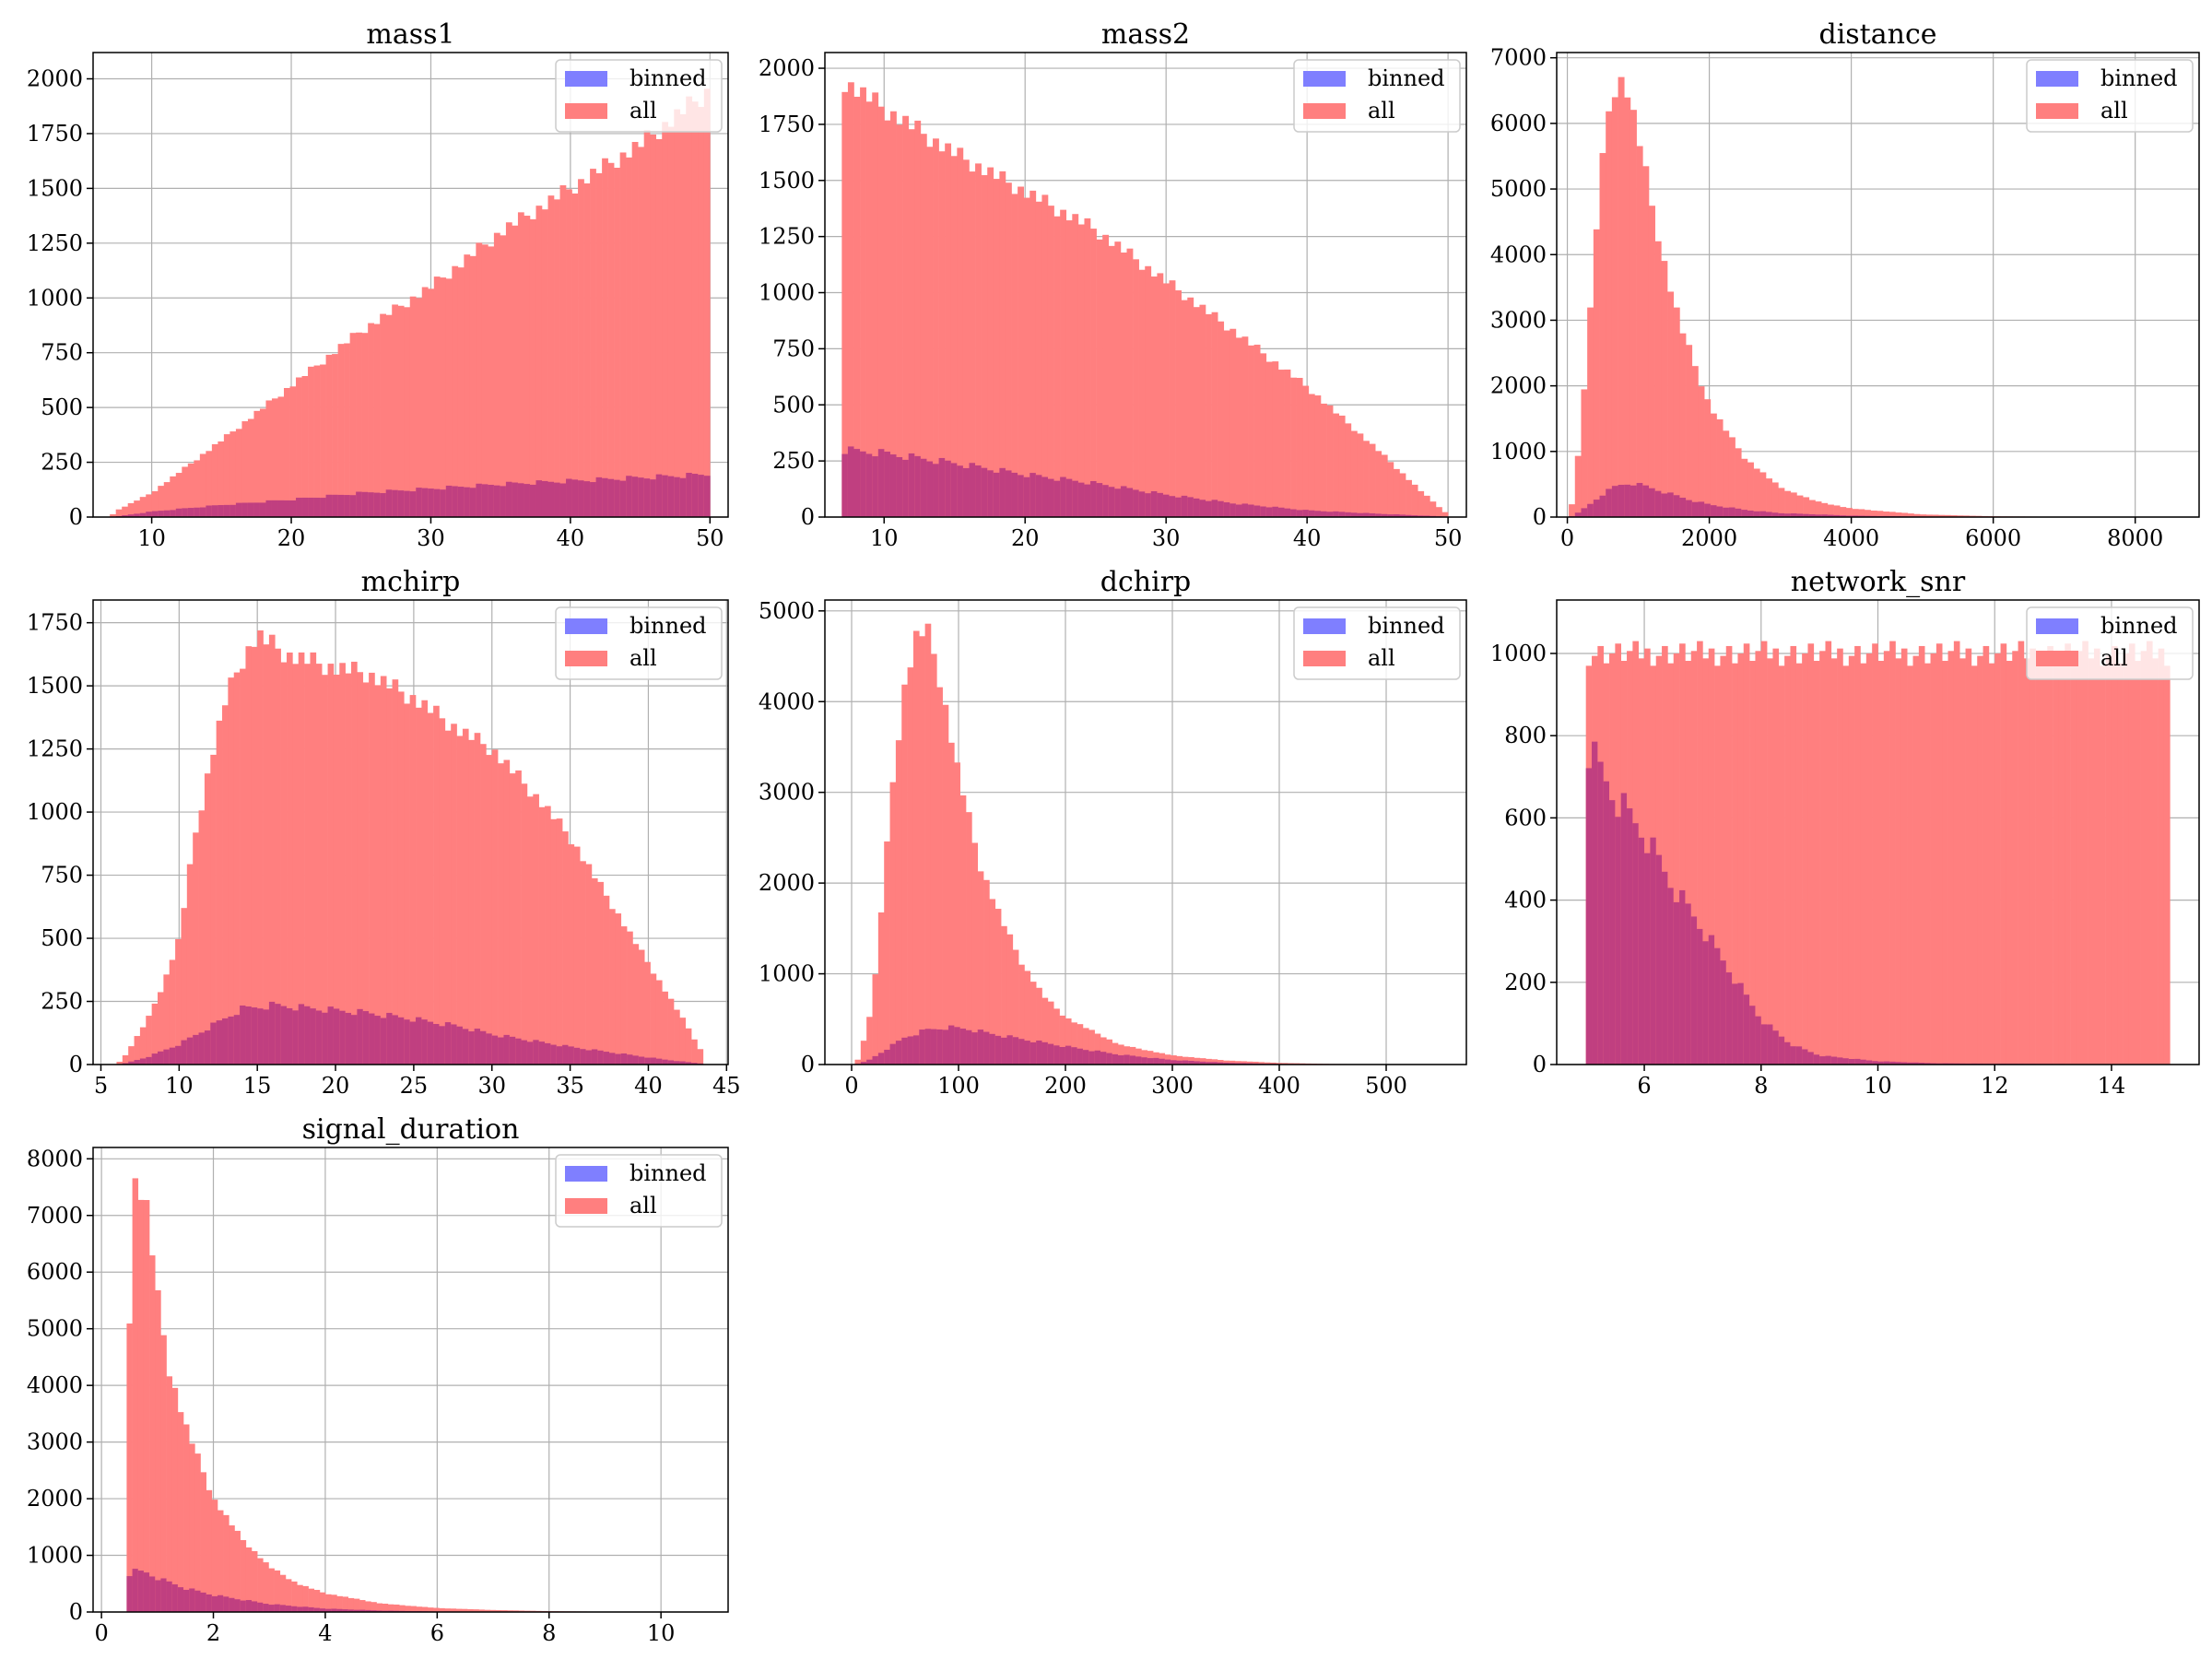  Describe the element at coordinates (787, 793) in the screenshot. I see `y-tick-label: 3000` at that location.